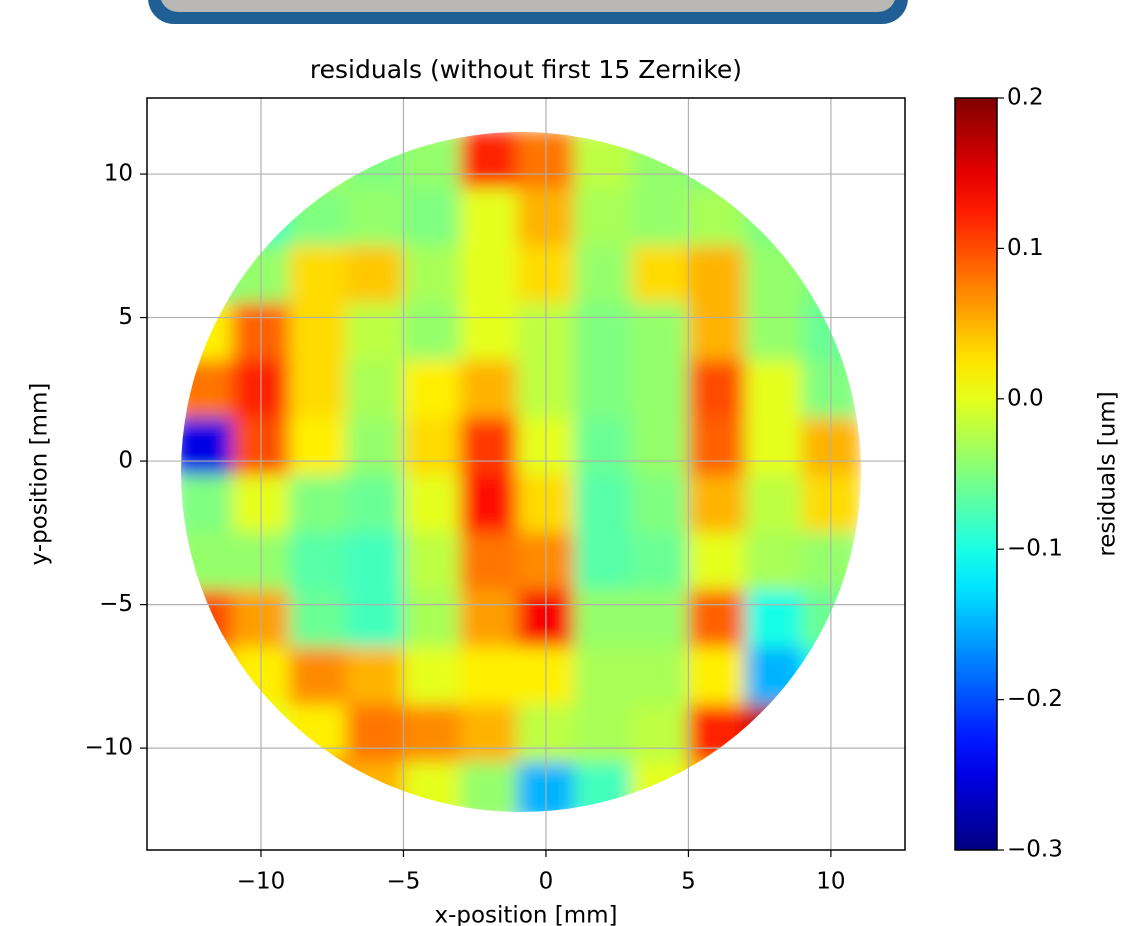 This screenshot has height=926, width=1133. Describe the element at coordinates (526, 69) in the screenshot. I see `chart-title: residuals (without first 15 Zernike)` at that location.